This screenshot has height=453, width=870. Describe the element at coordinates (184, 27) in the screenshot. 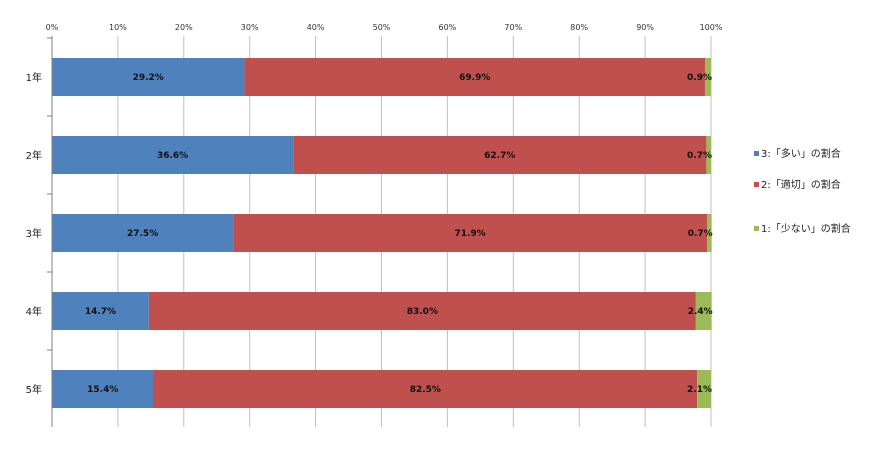

I see `x-tick-label: 20%` at that location.